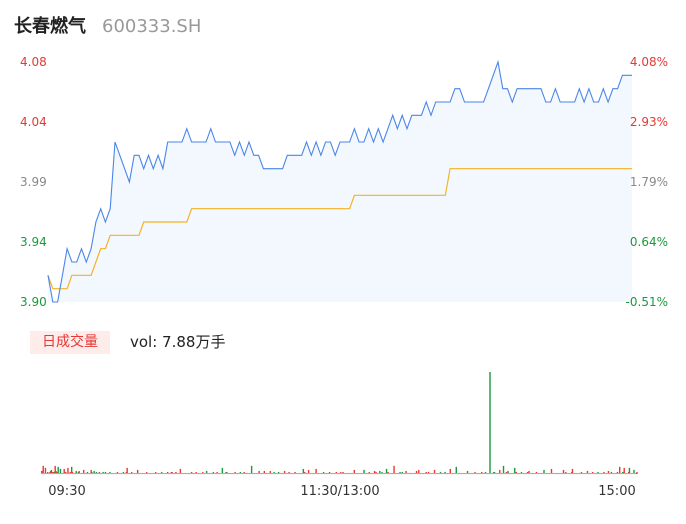  What do you see at coordinates (178, 342) in the screenshot?
I see `volume-text: vol: 7.88万手` at bounding box center [178, 342].